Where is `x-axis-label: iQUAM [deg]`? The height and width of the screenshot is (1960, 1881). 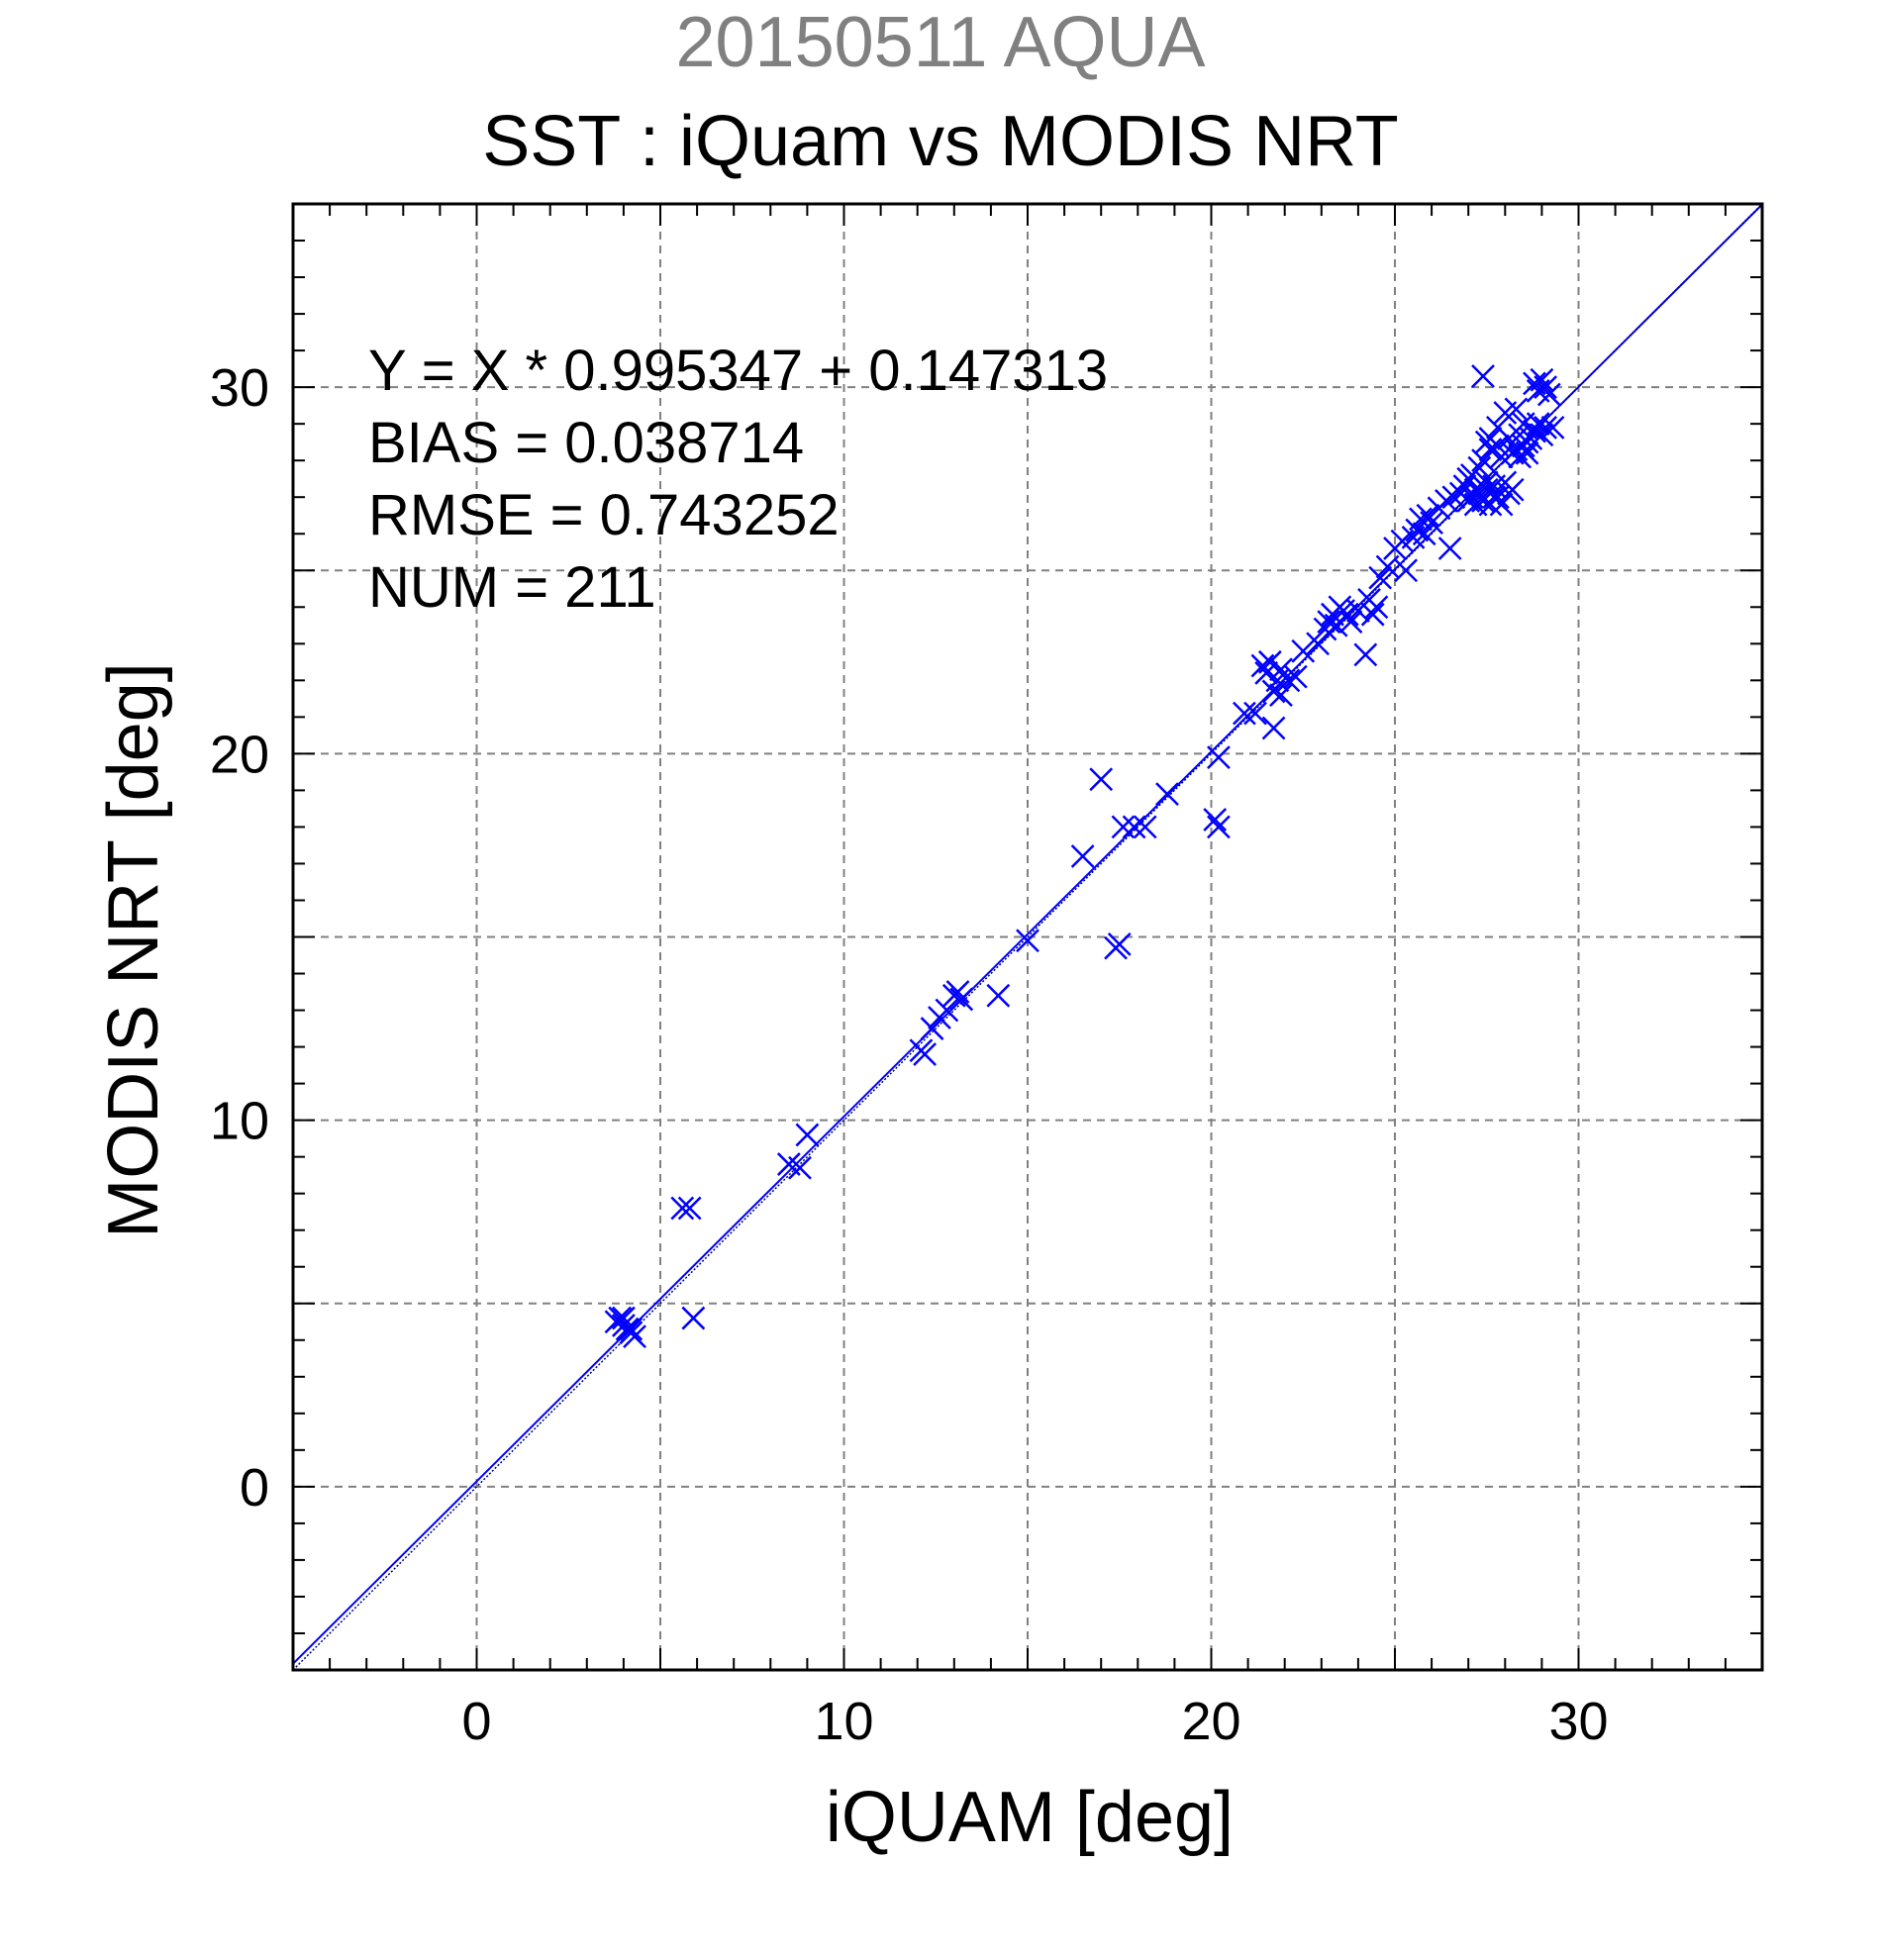 x-axis-label: iQUAM [deg] is located at coordinates (1030, 1817).